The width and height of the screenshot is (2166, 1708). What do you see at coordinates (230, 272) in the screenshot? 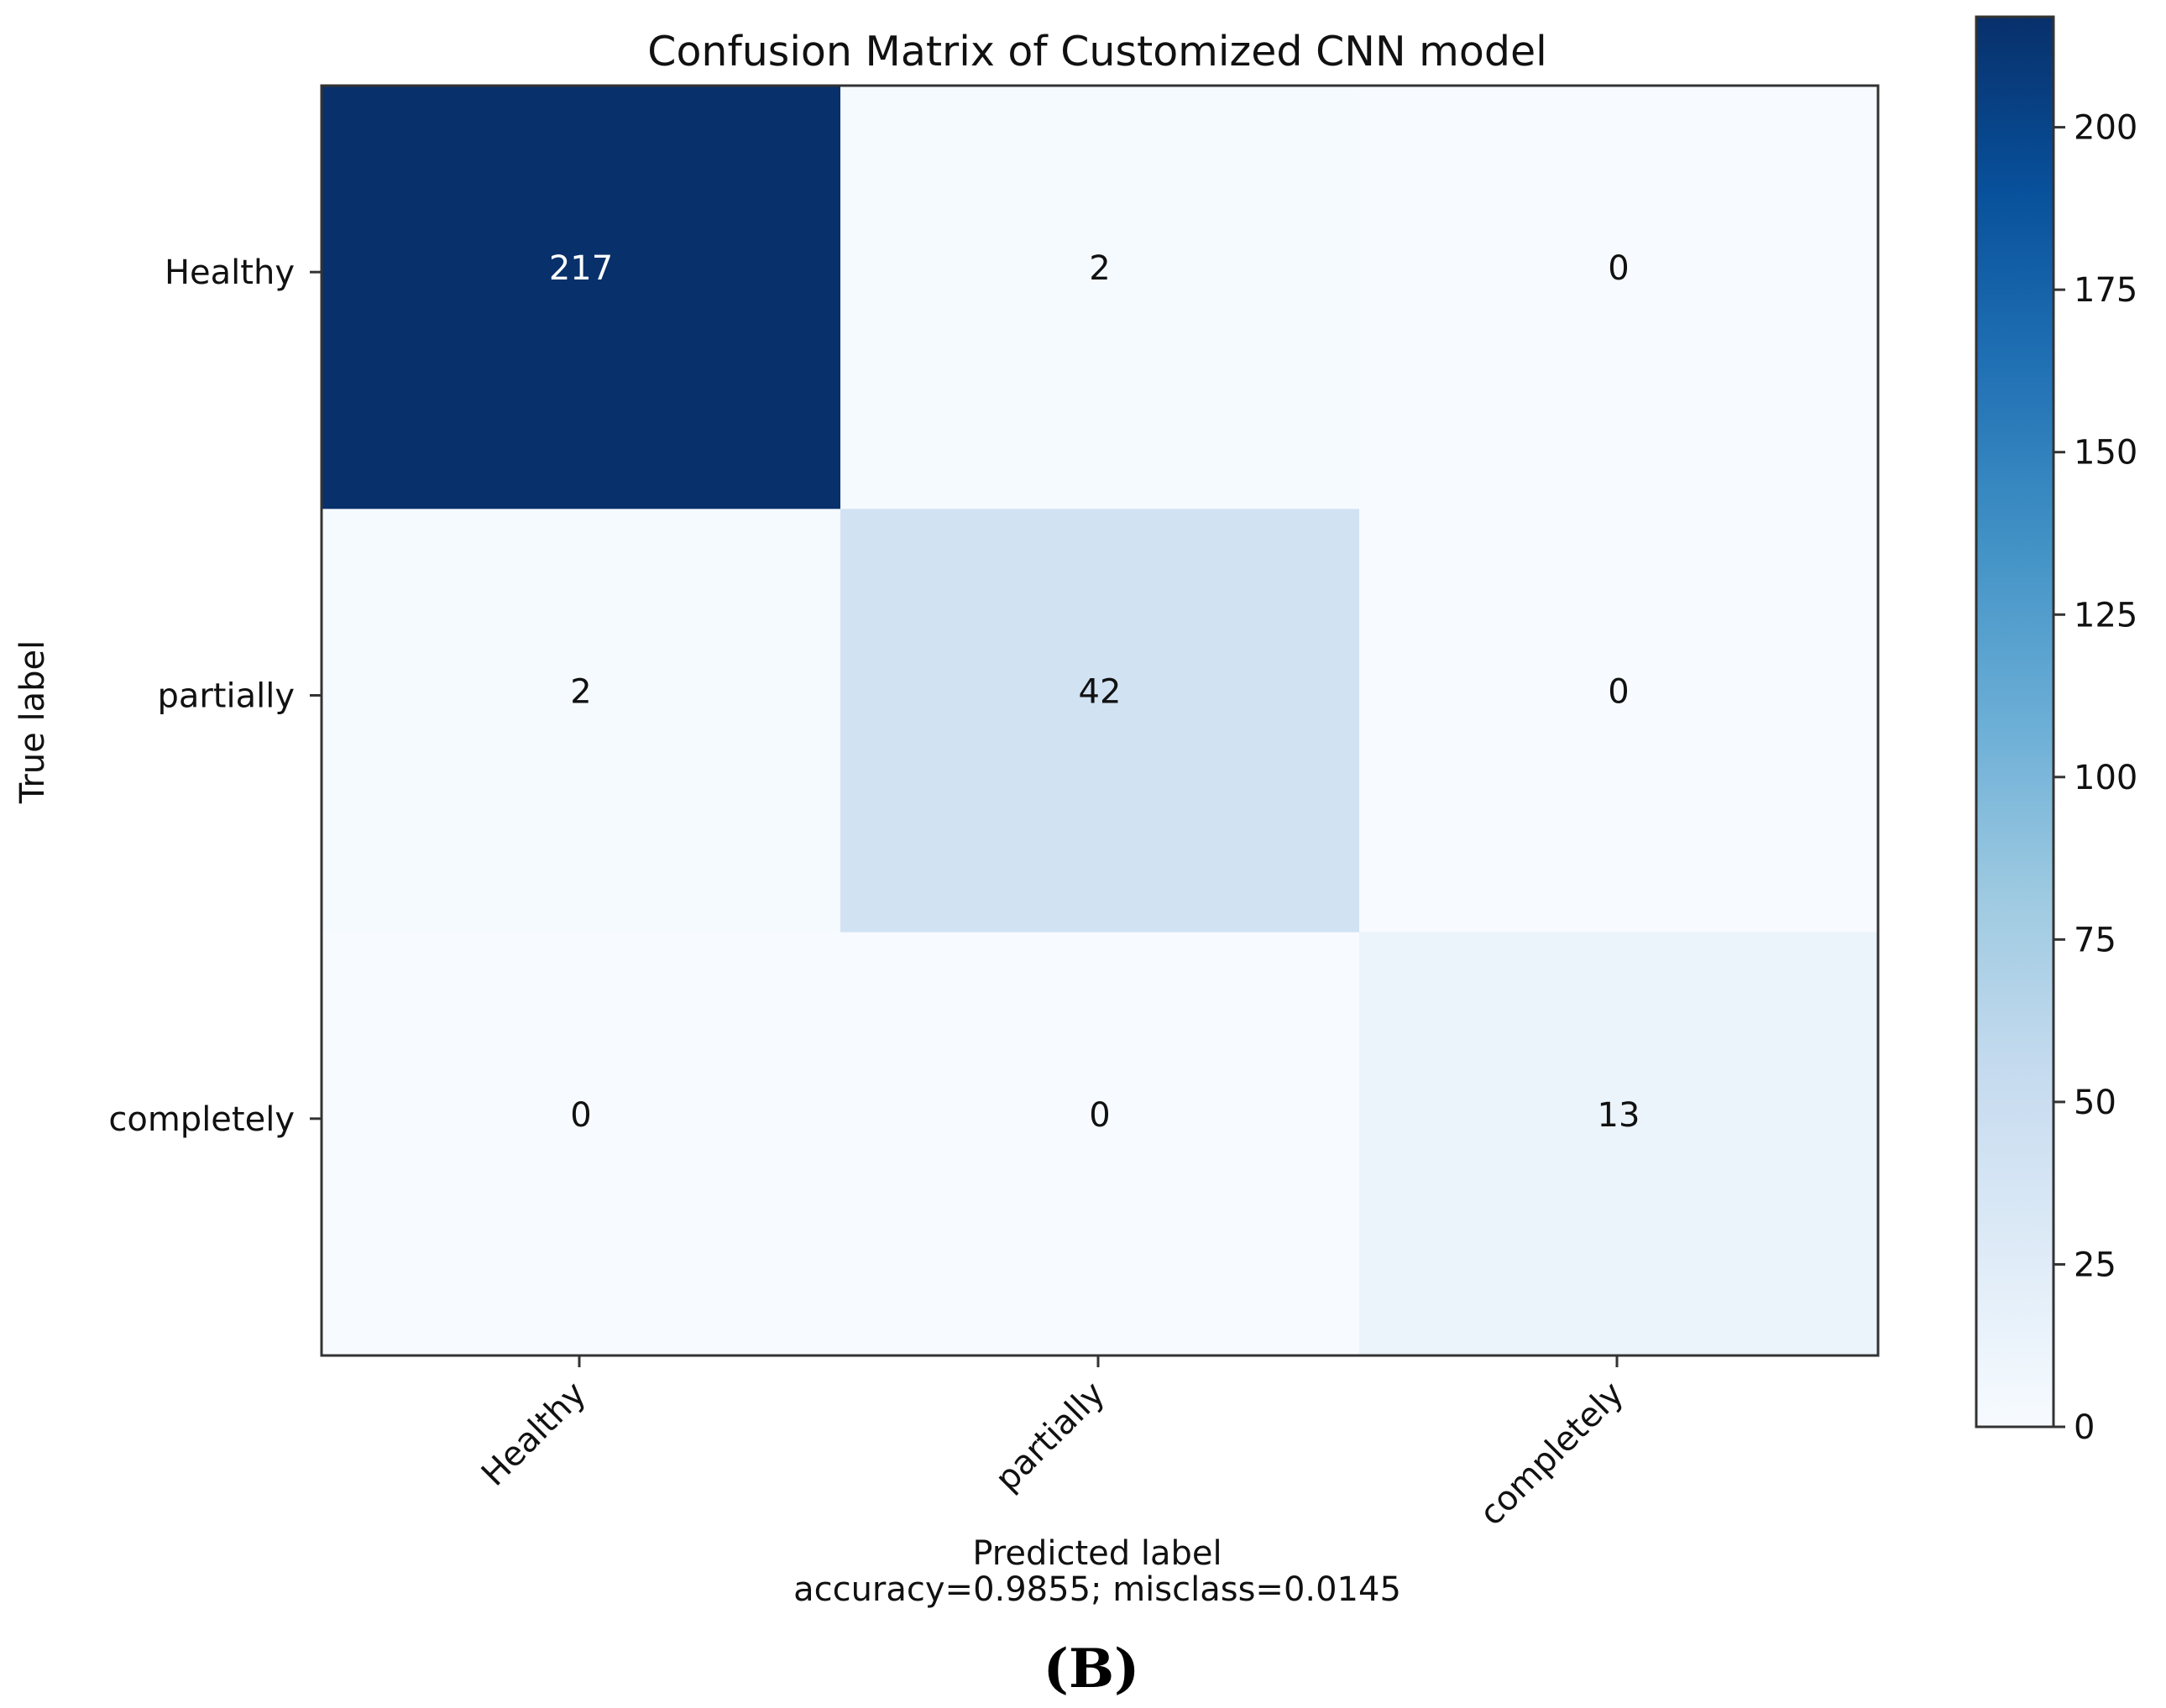
I see `y-tick-label: Healthy` at bounding box center [230, 272].